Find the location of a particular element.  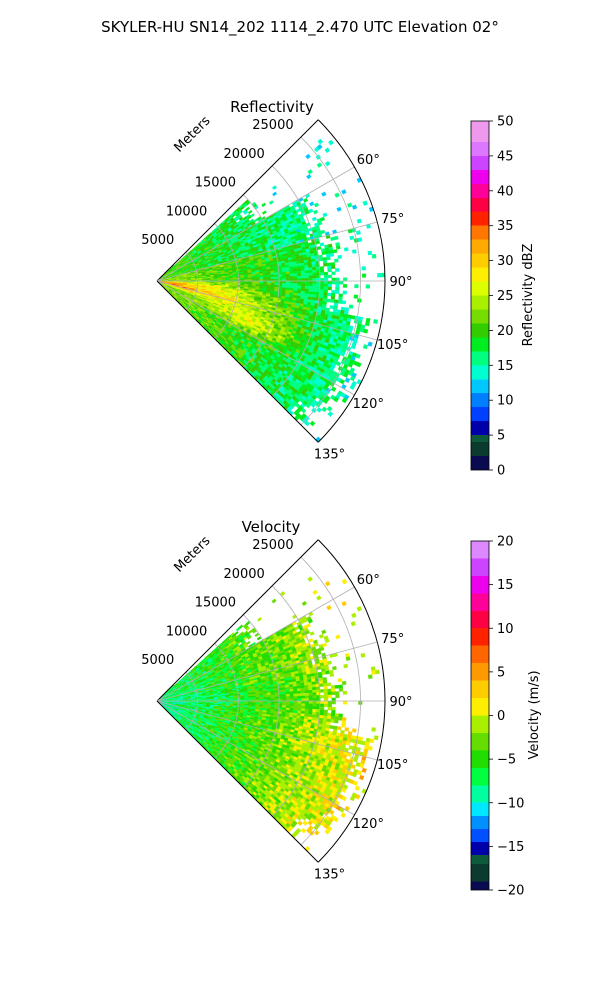

azimuth-tick-labels: 60°75°90°105°120°135° is located at coordinates (363, 308).